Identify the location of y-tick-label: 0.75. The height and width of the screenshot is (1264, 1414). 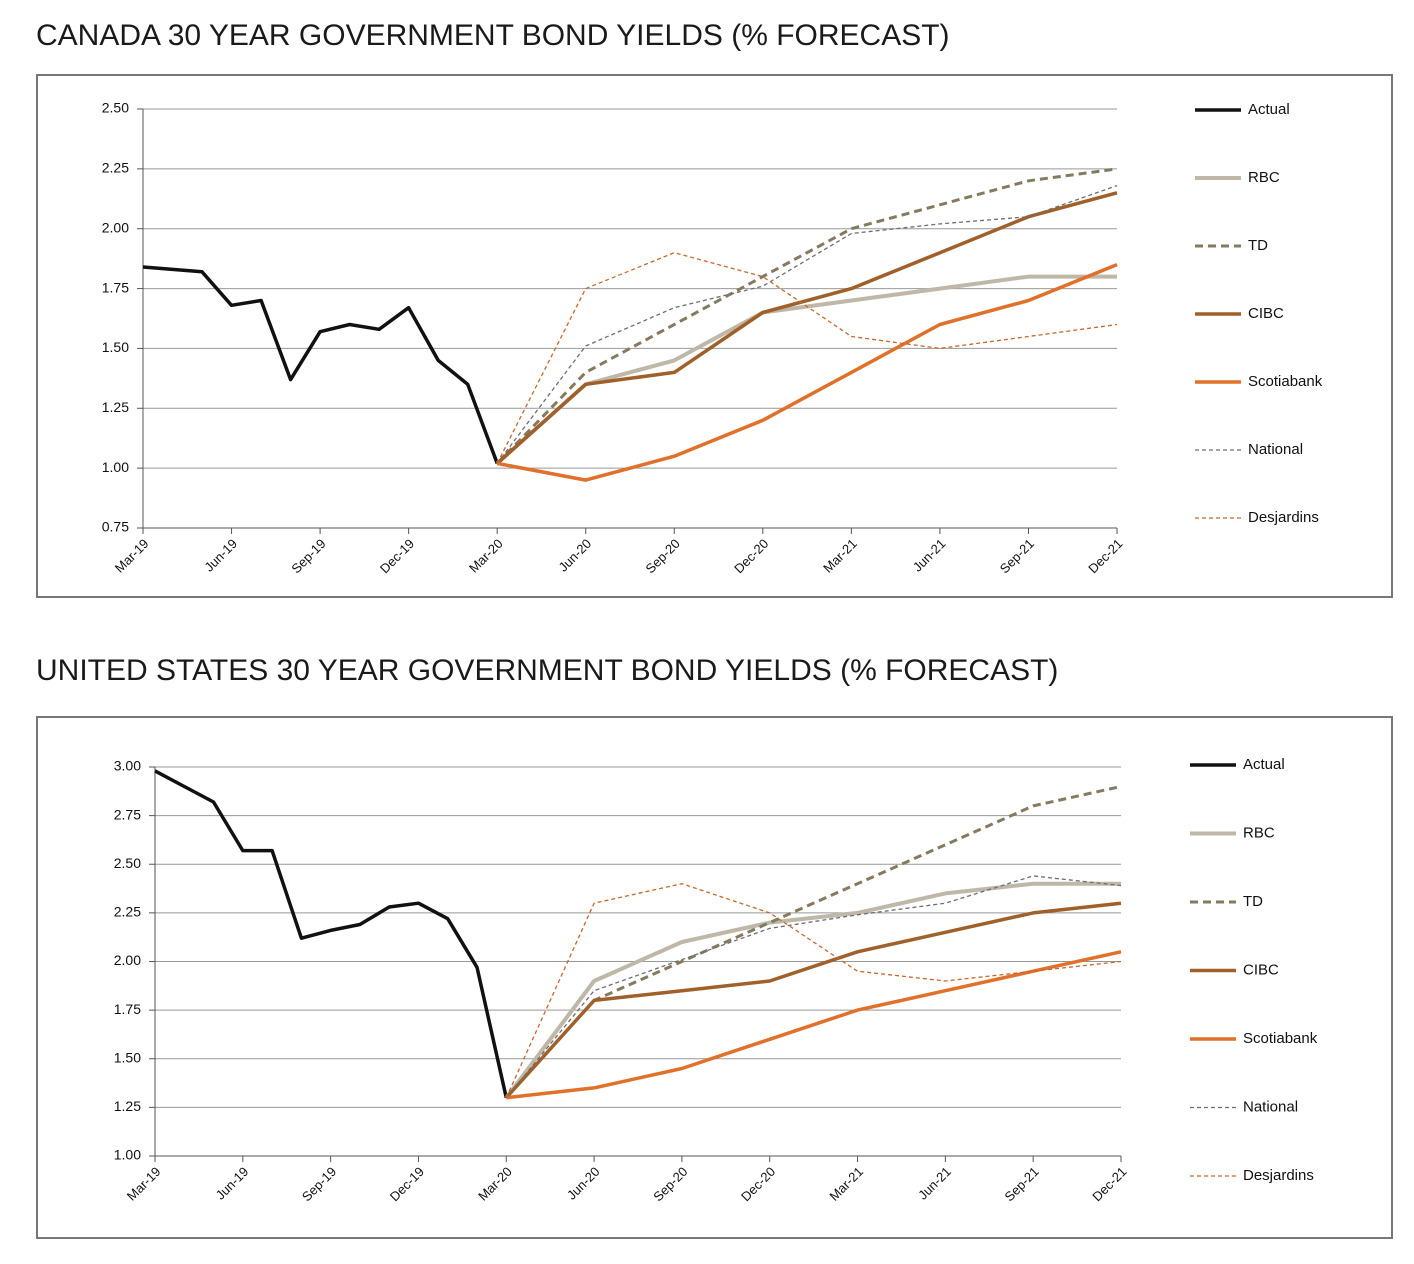
(115, 527).